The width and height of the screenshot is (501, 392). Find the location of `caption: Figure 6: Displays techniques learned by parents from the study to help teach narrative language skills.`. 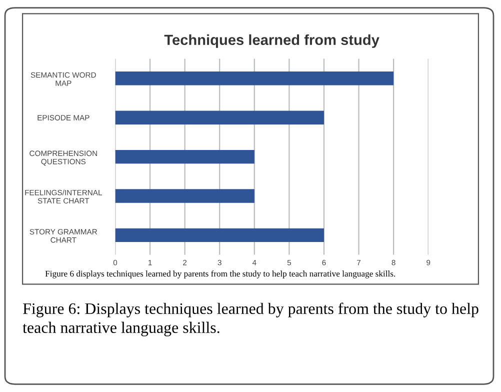

caption: Figure 6: Displays techniques learned by parents from the study to help teach narrative language skills. is located at coordinates (250, 319).